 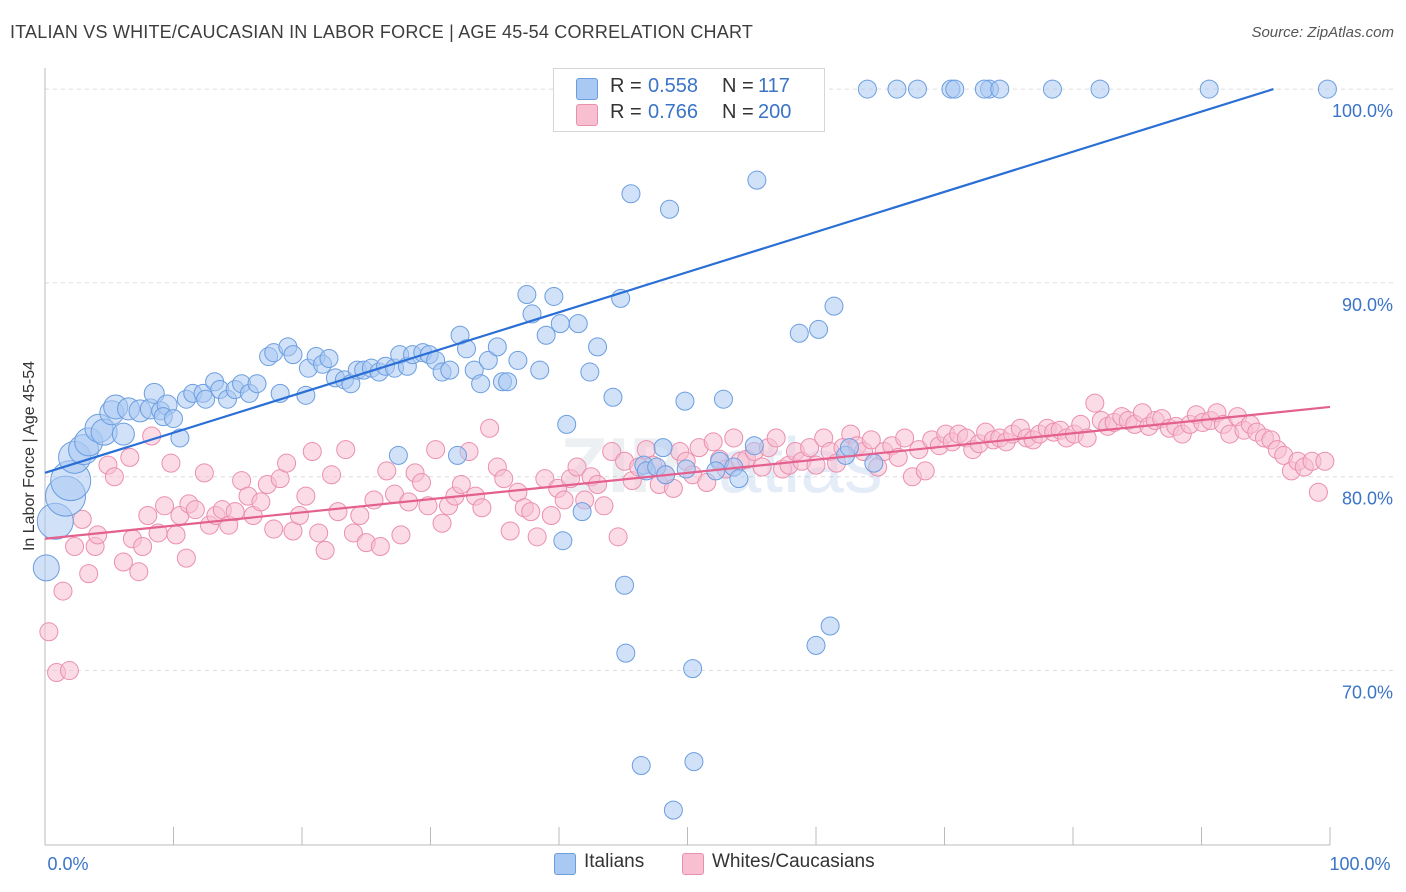 What do you see at coordinates (614, 861) in the screenshot?
I see `legend-label-italians: Italians` at bounding box center [614, 861].